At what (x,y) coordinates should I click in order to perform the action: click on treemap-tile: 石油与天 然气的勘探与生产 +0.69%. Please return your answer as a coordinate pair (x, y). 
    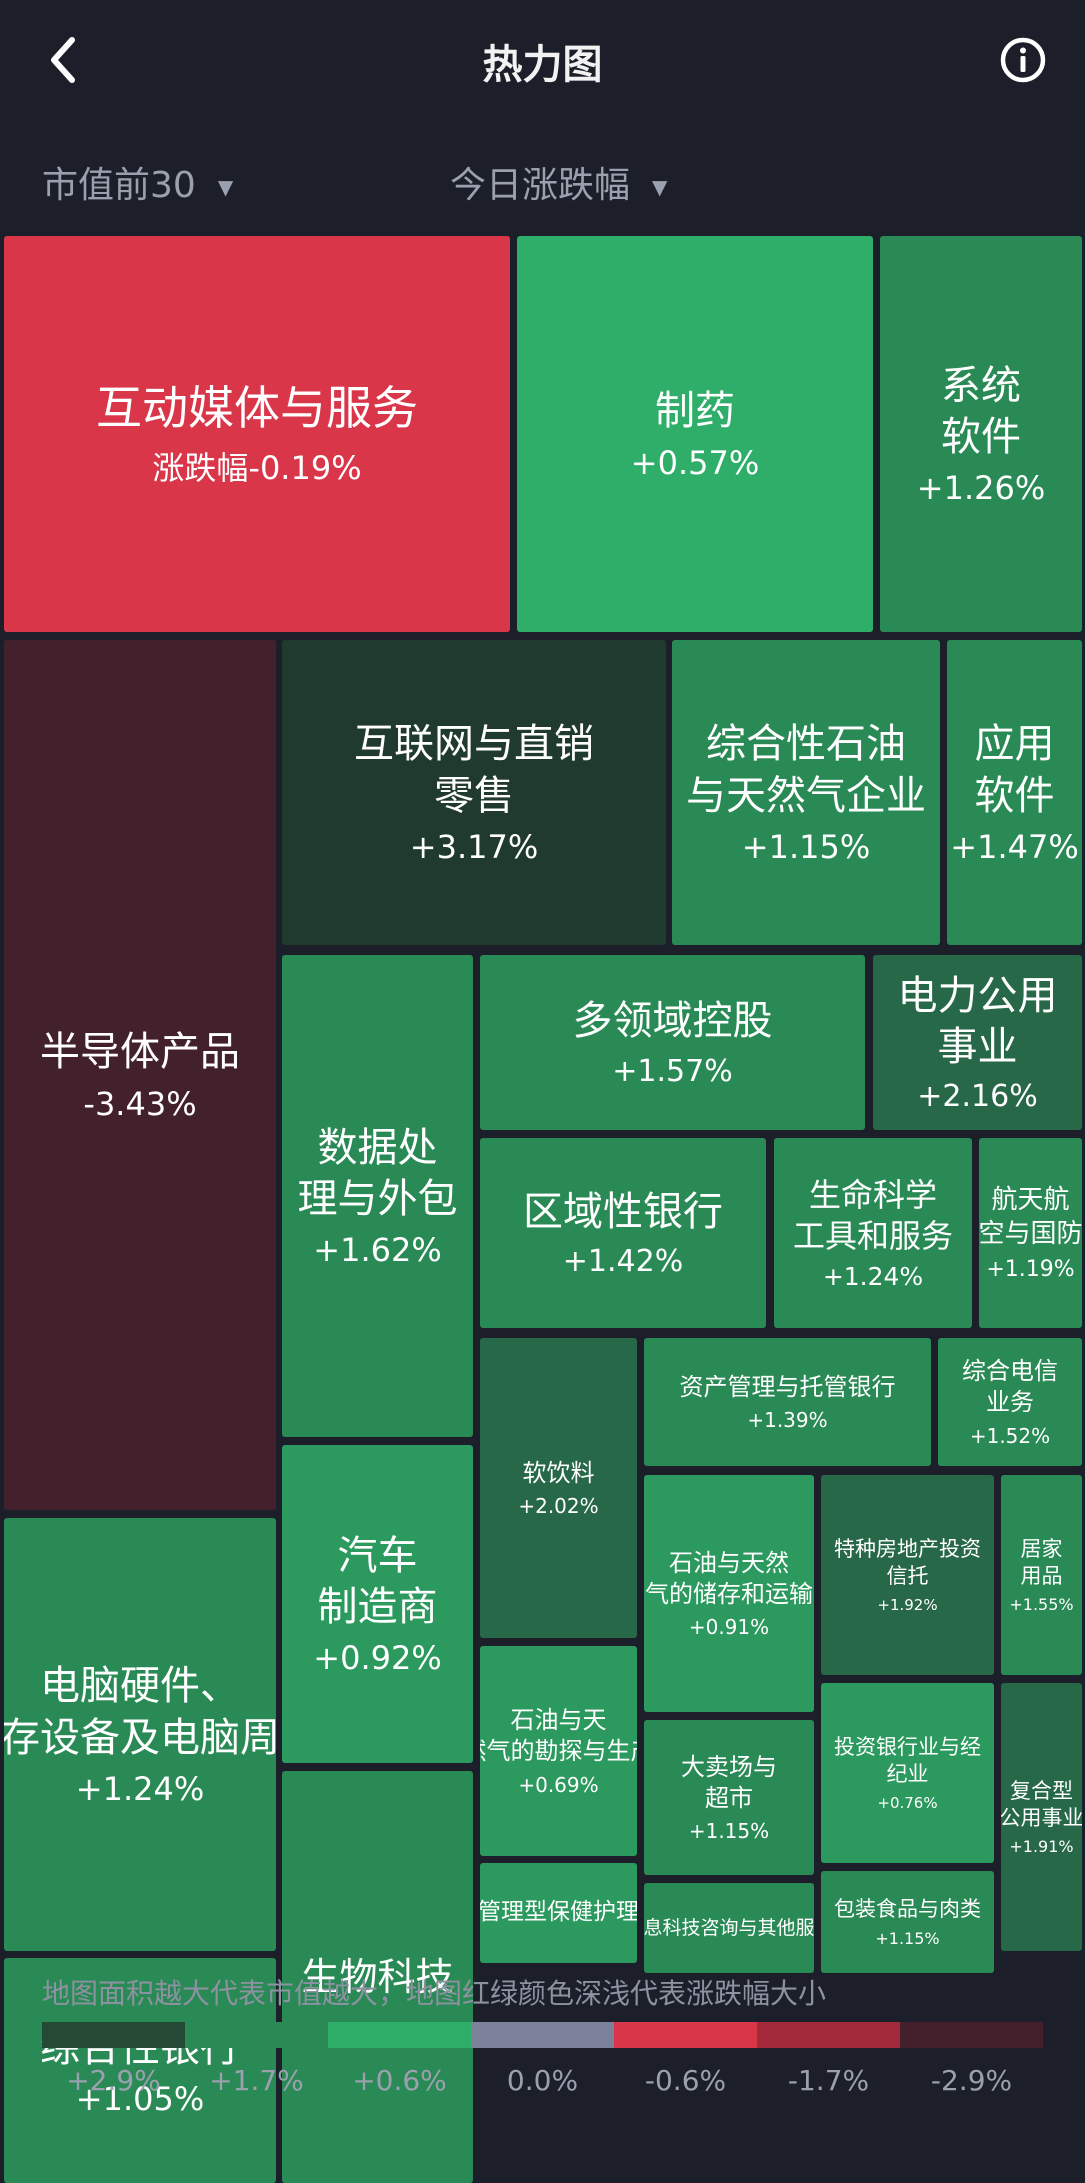
    Looking at the image, I should click on (558, 1751).